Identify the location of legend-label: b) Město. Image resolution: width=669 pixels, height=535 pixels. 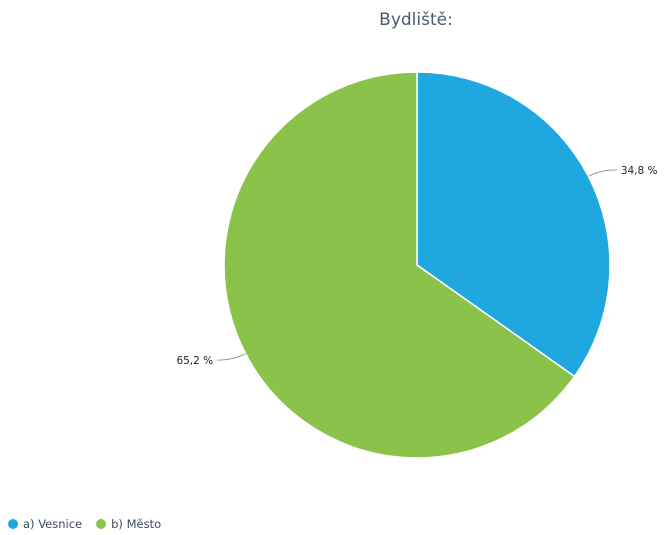
(136, 524).